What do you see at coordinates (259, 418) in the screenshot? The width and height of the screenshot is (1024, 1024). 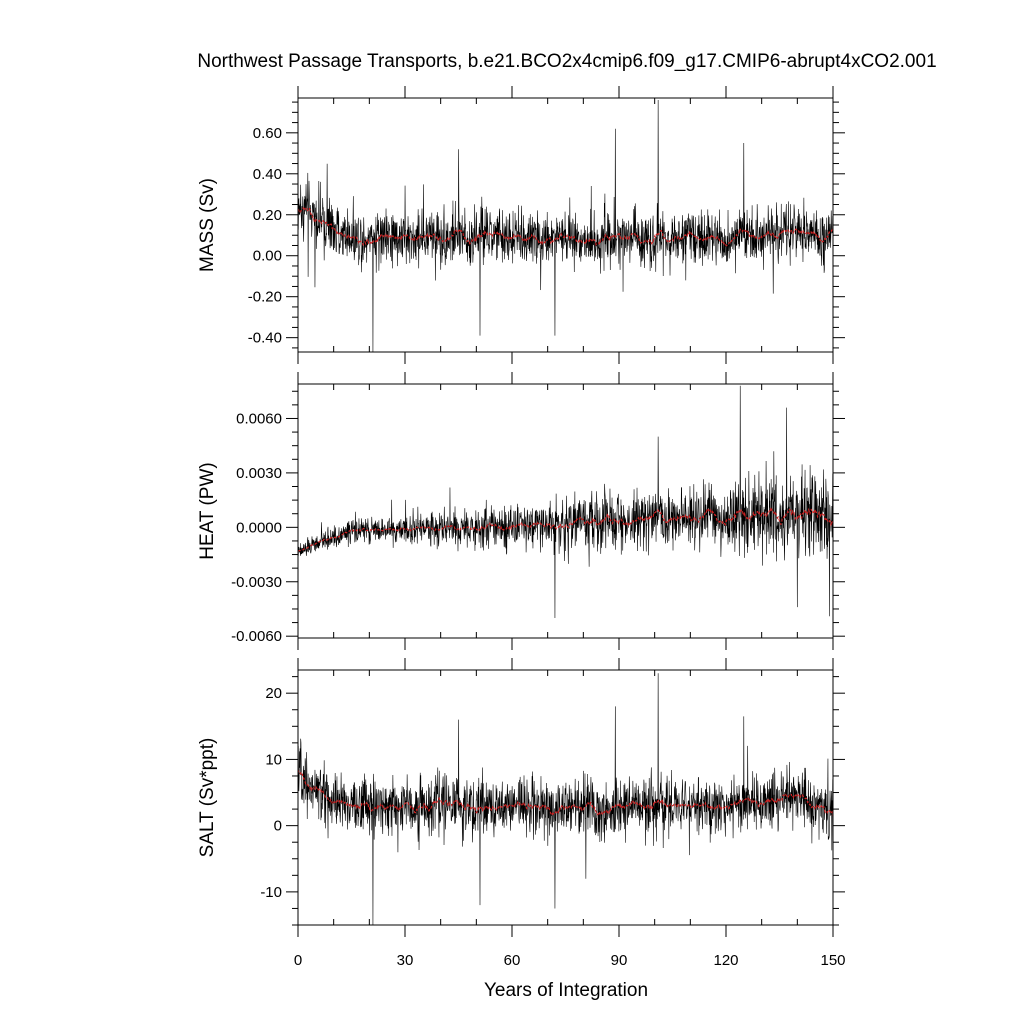 I see `y-tick-label: 0.0060` at bounding box center [259, 418].